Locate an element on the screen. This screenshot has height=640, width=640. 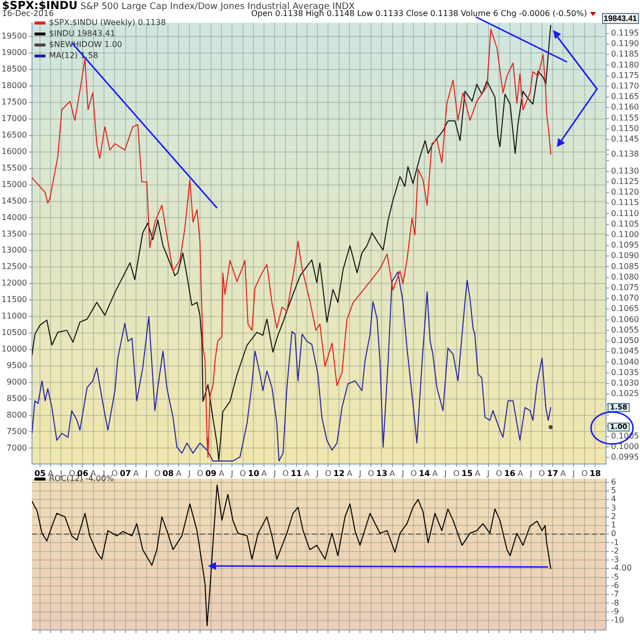
y2-tick-label: 0.1065 is located at coordinates (625, 309).